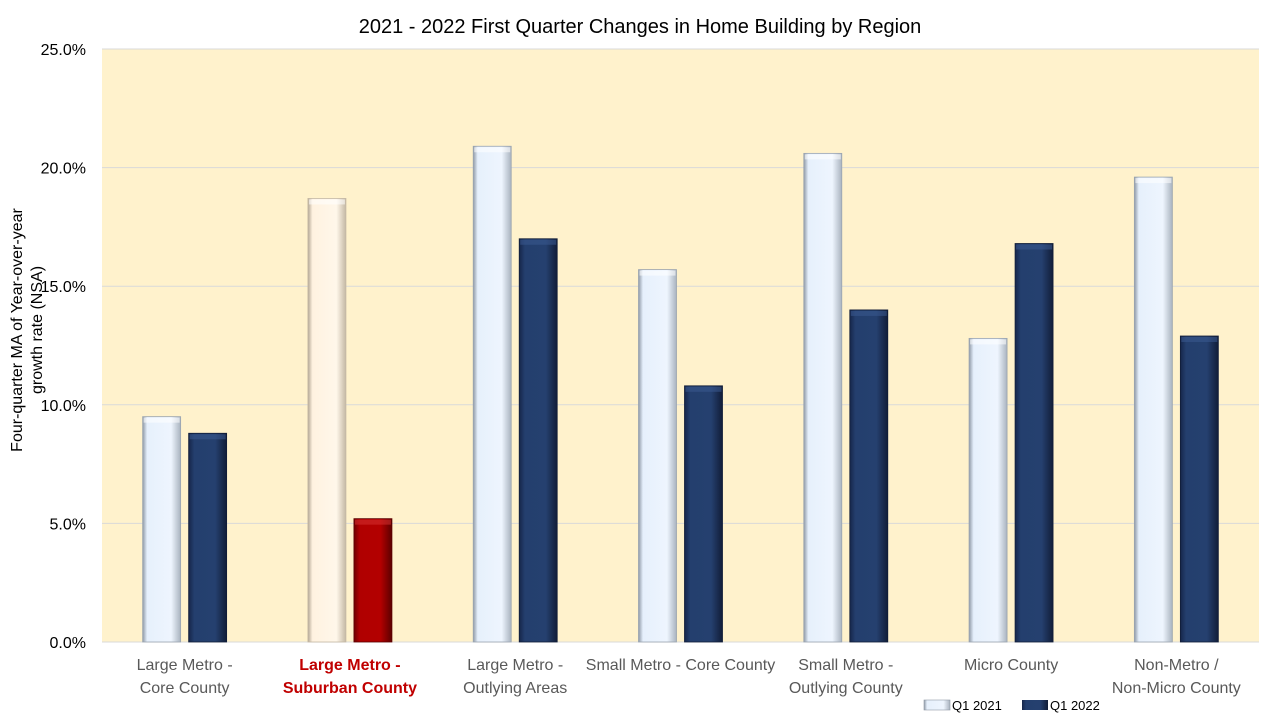 The image size is (1280, 725). What do you see at coordinates (515, 688) in the screenshot?
I see `x-tick-label: Outlying Areas` at bounding box center [515, 688].